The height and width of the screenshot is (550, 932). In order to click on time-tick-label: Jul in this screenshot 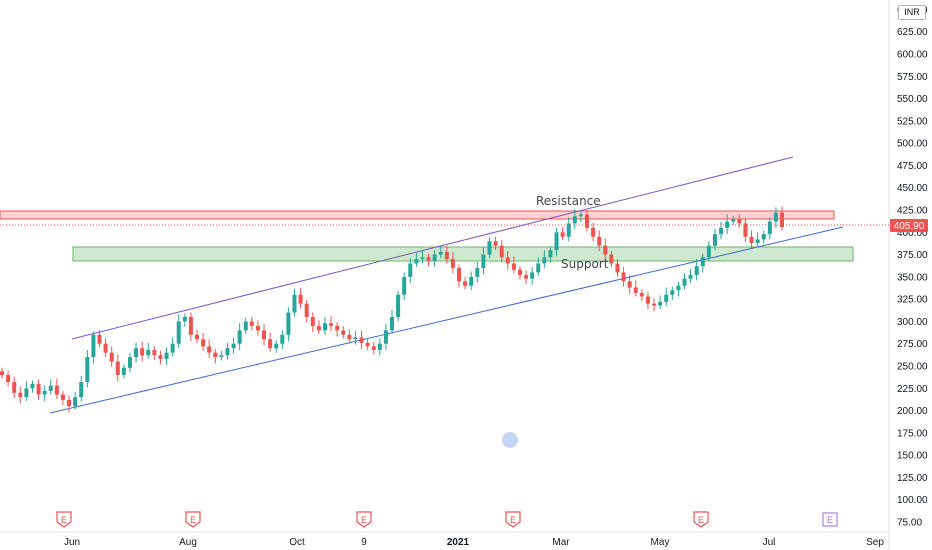, I will do `click(769, 542)`.